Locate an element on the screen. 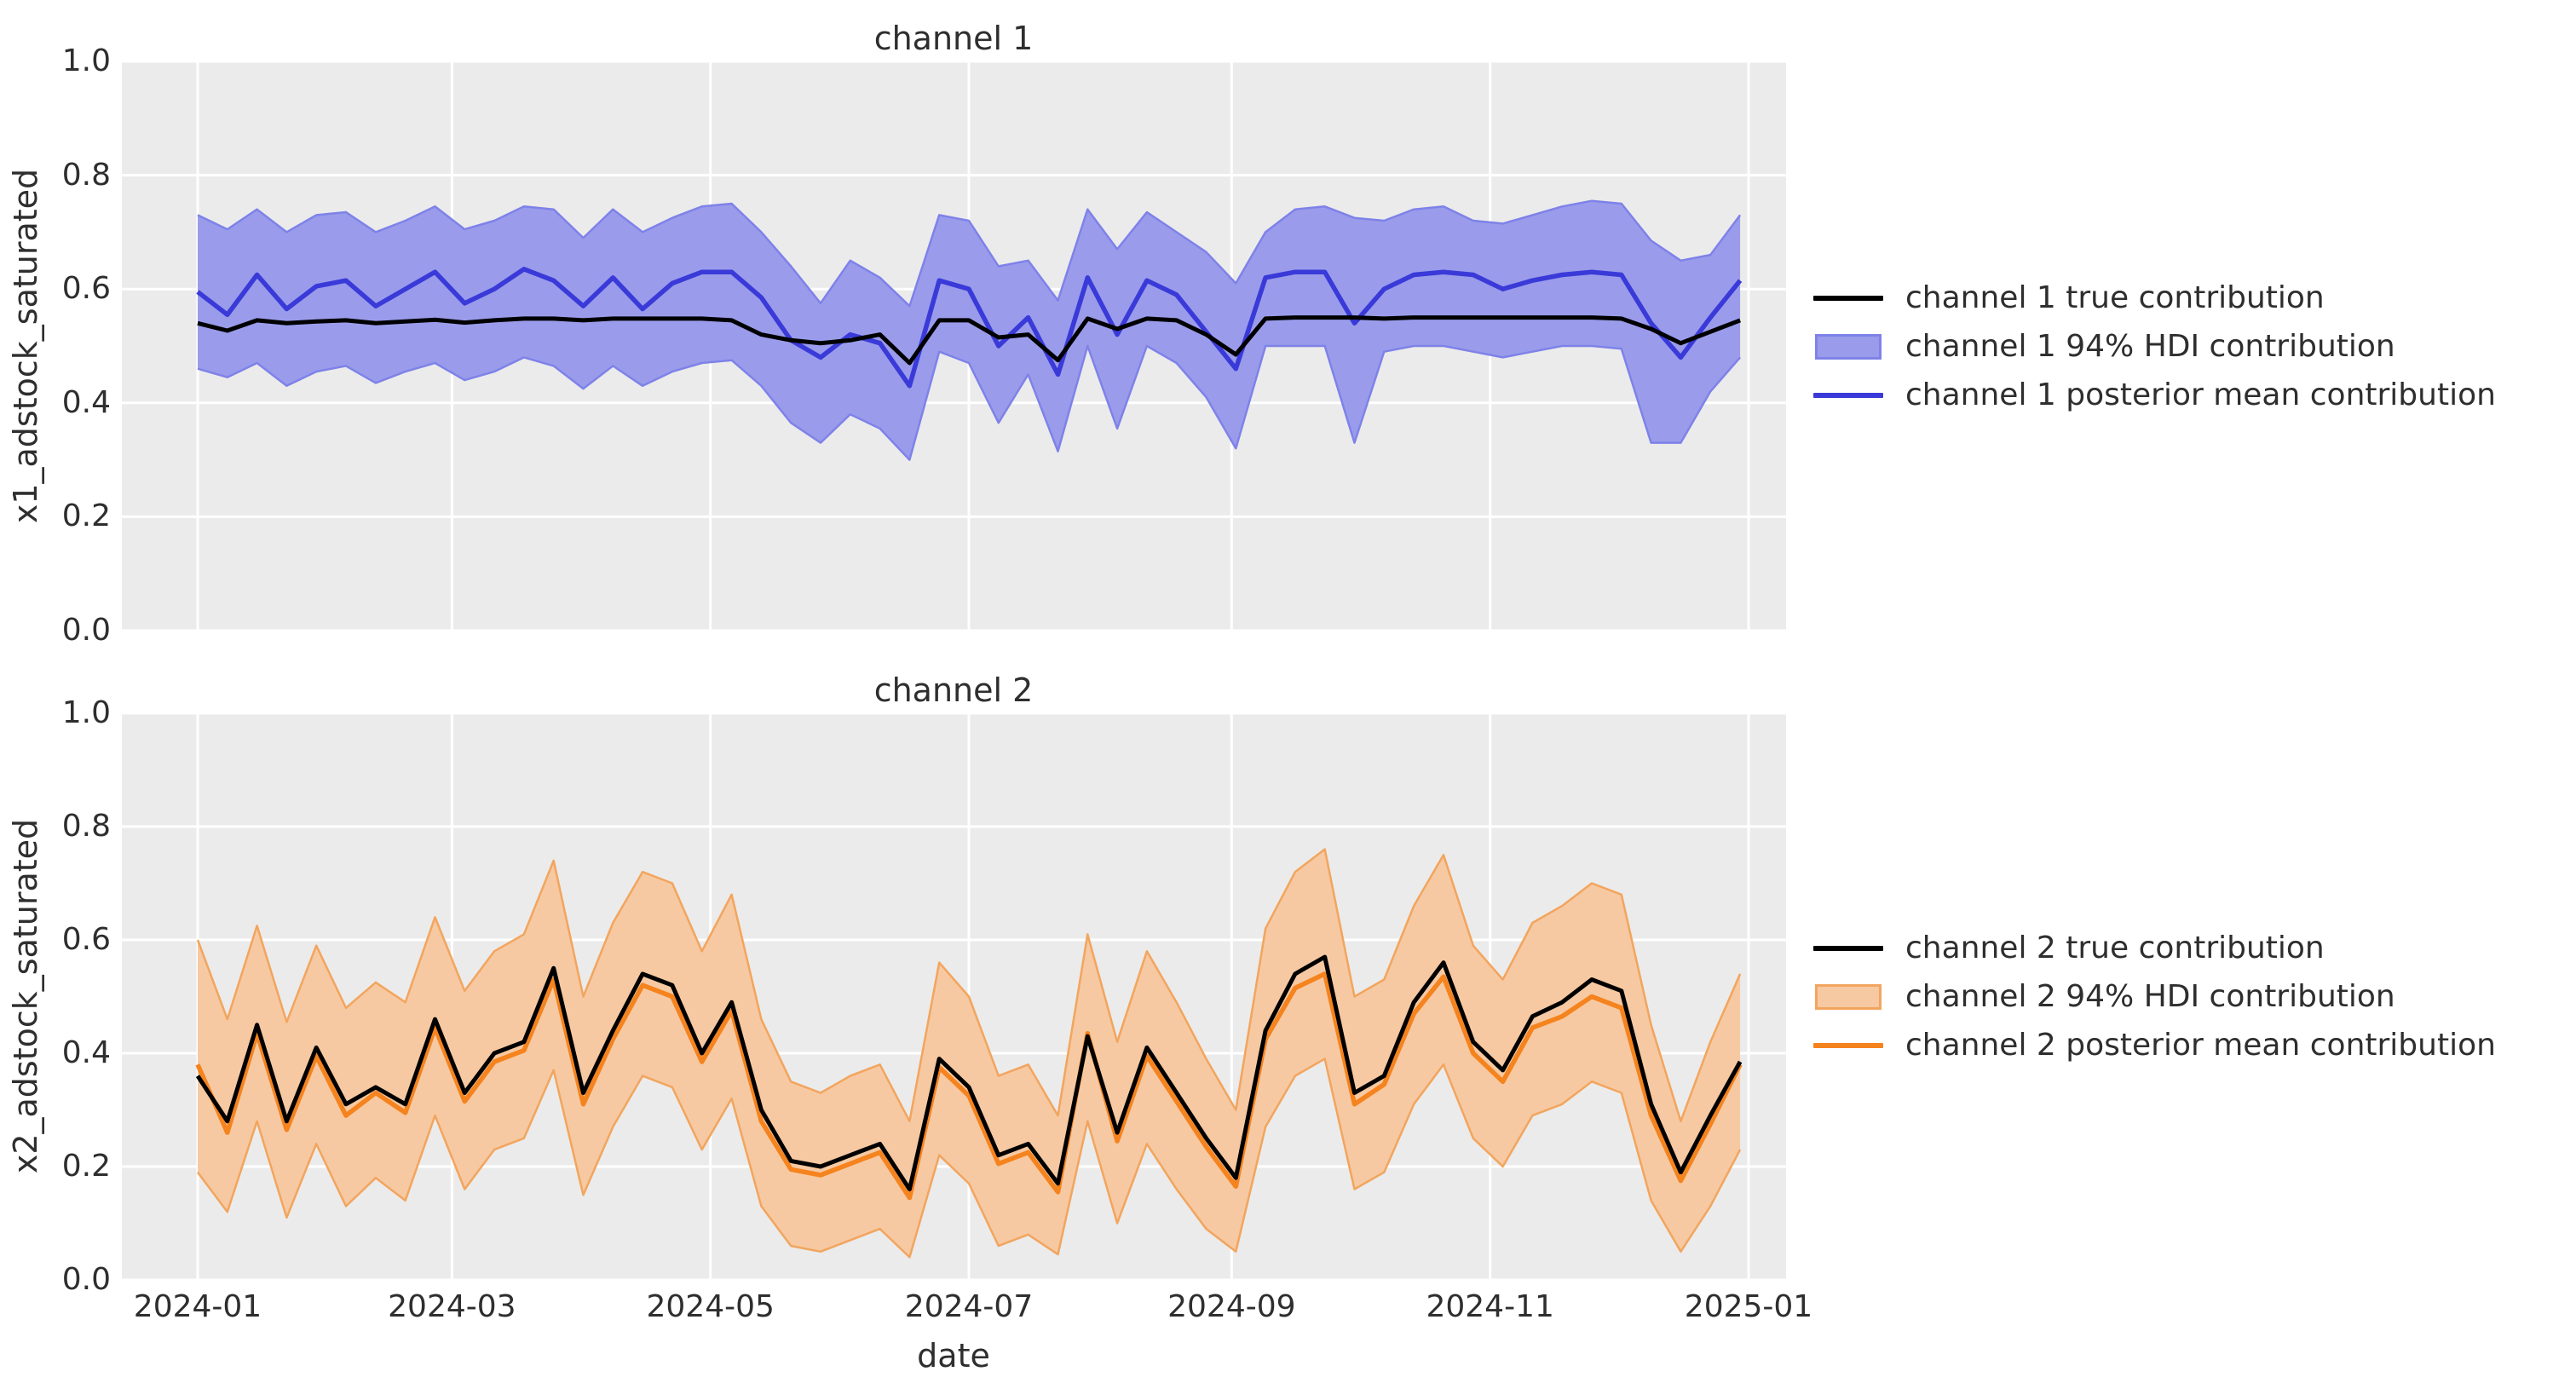  x-tick-label: 2024-07 is located at coordinates (969, 1306).